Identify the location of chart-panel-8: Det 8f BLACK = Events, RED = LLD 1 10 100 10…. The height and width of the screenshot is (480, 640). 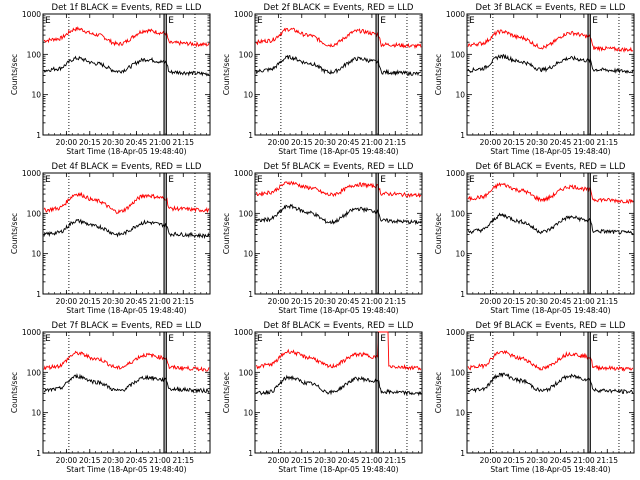
(322, 397).